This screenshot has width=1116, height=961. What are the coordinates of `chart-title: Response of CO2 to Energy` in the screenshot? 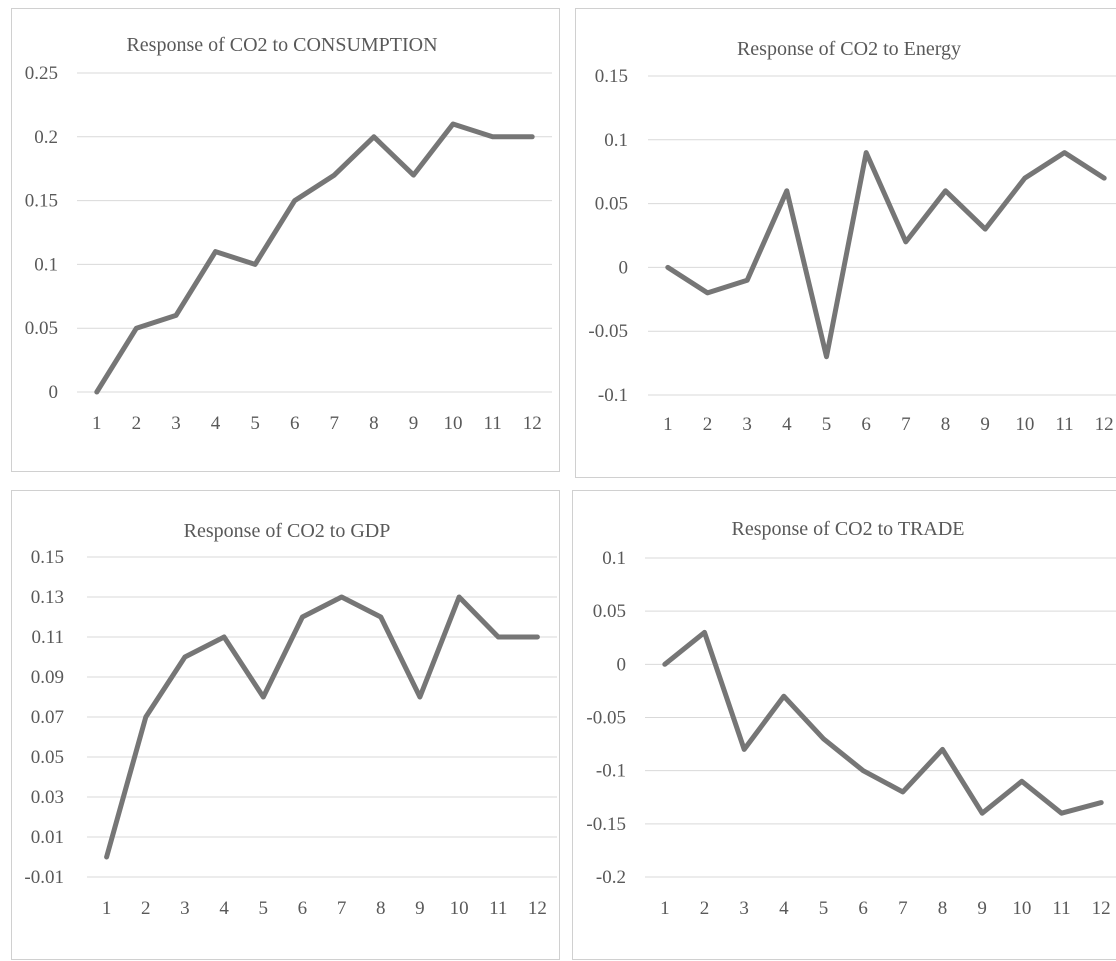 It's located at (849, 49).